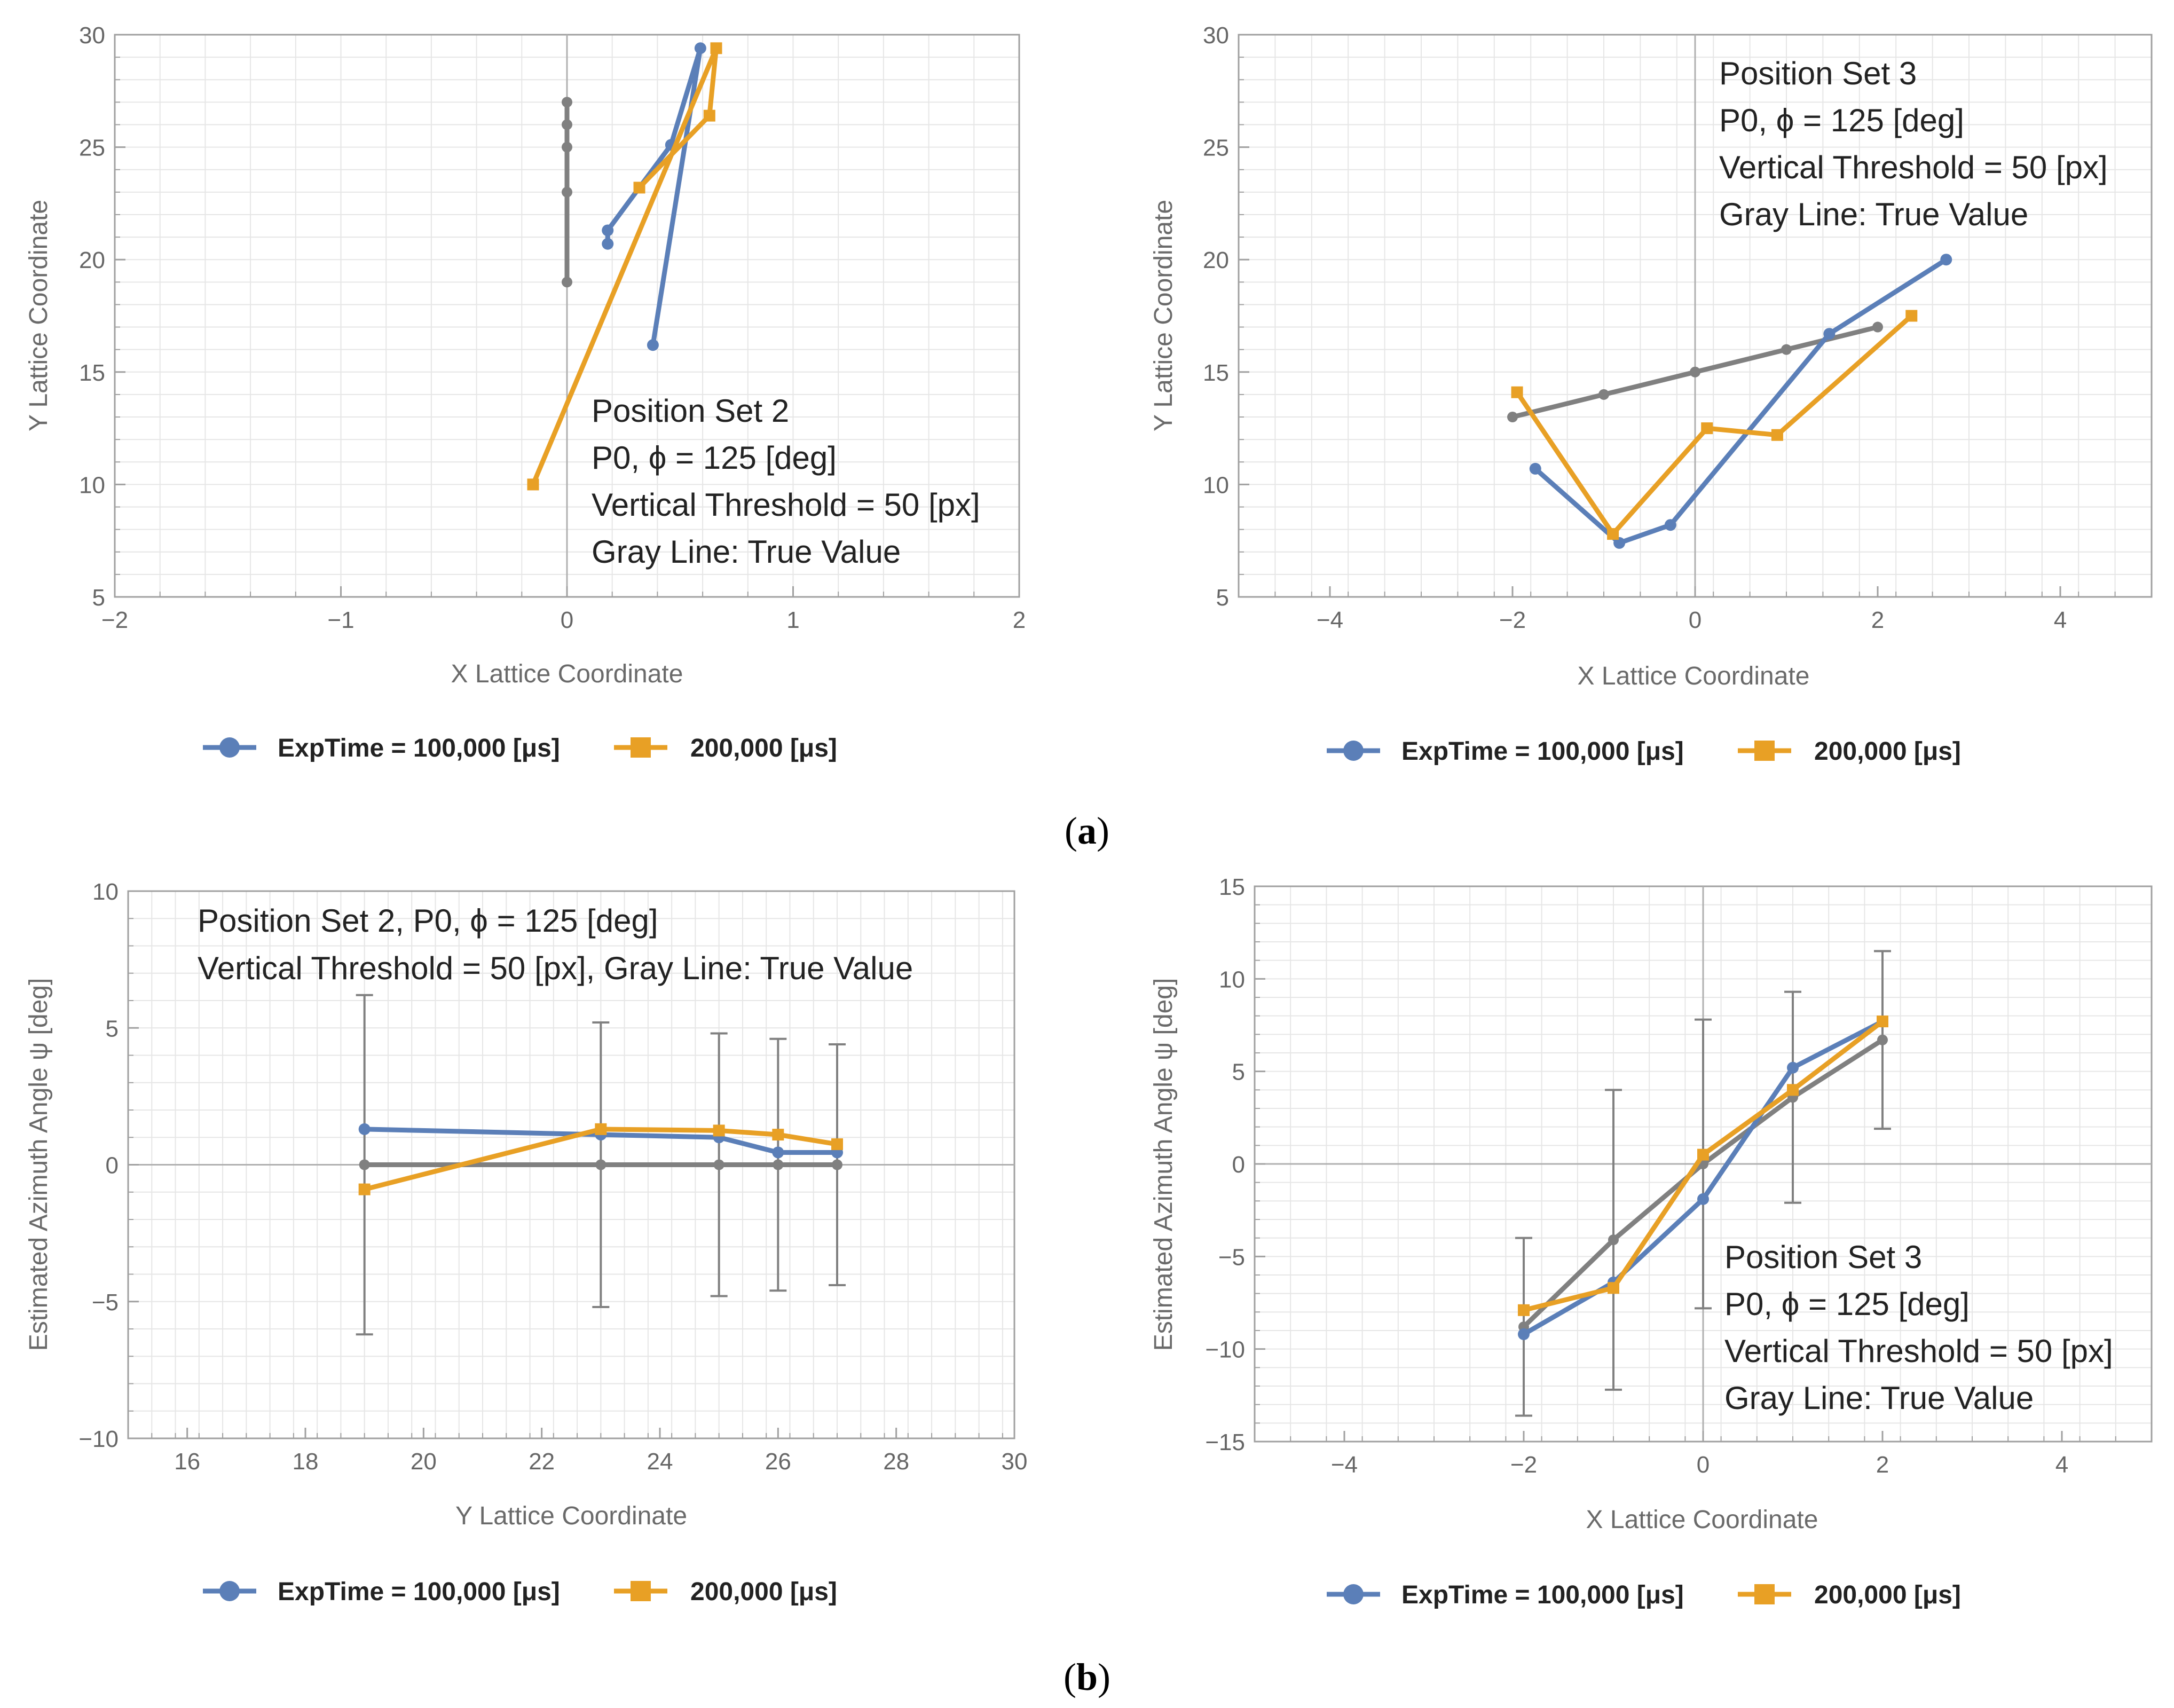 This screenshot has width=2174, height=1708. What do you see at coordinates (778, 1462) in the screenshot?
I see `x-tick-label: 26` at bounding box center [778, 1462].